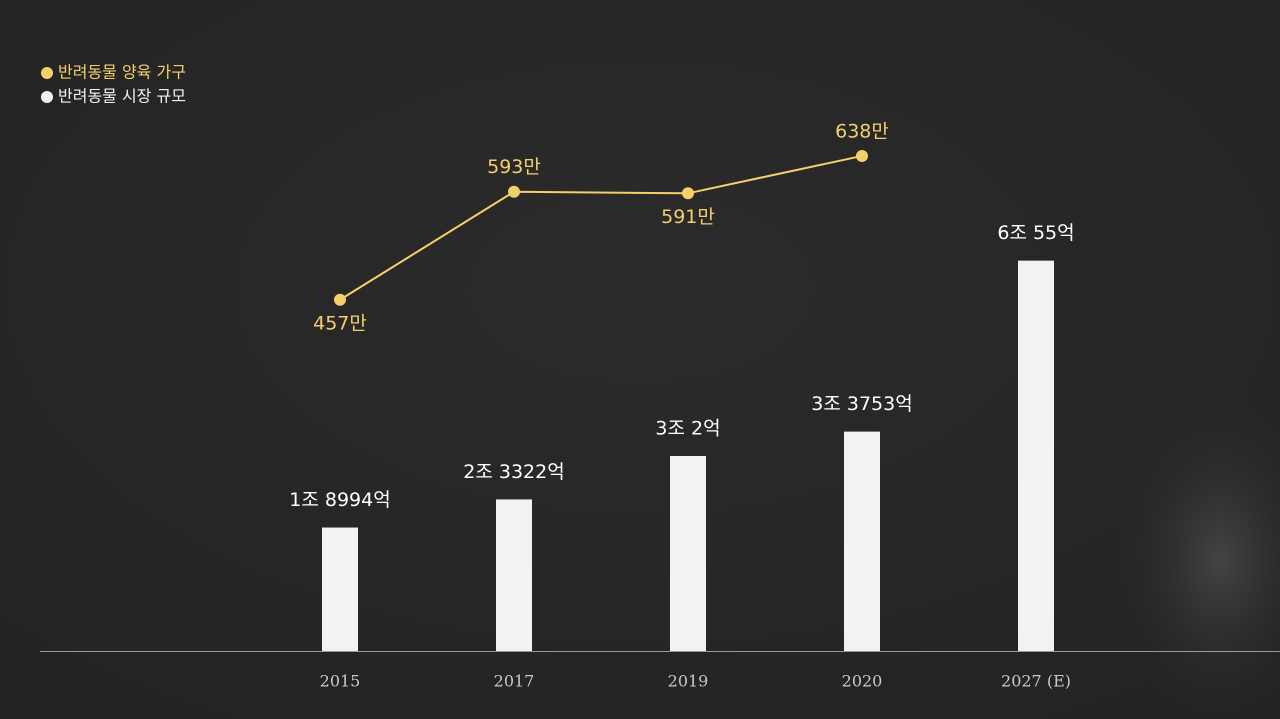 Image resolution: width=1280 pixels, height=719 pixels. What do you see at coordinates (862, 131) in the screenshot?
I see `data-label: 638만` at bounding box center [862, 131].